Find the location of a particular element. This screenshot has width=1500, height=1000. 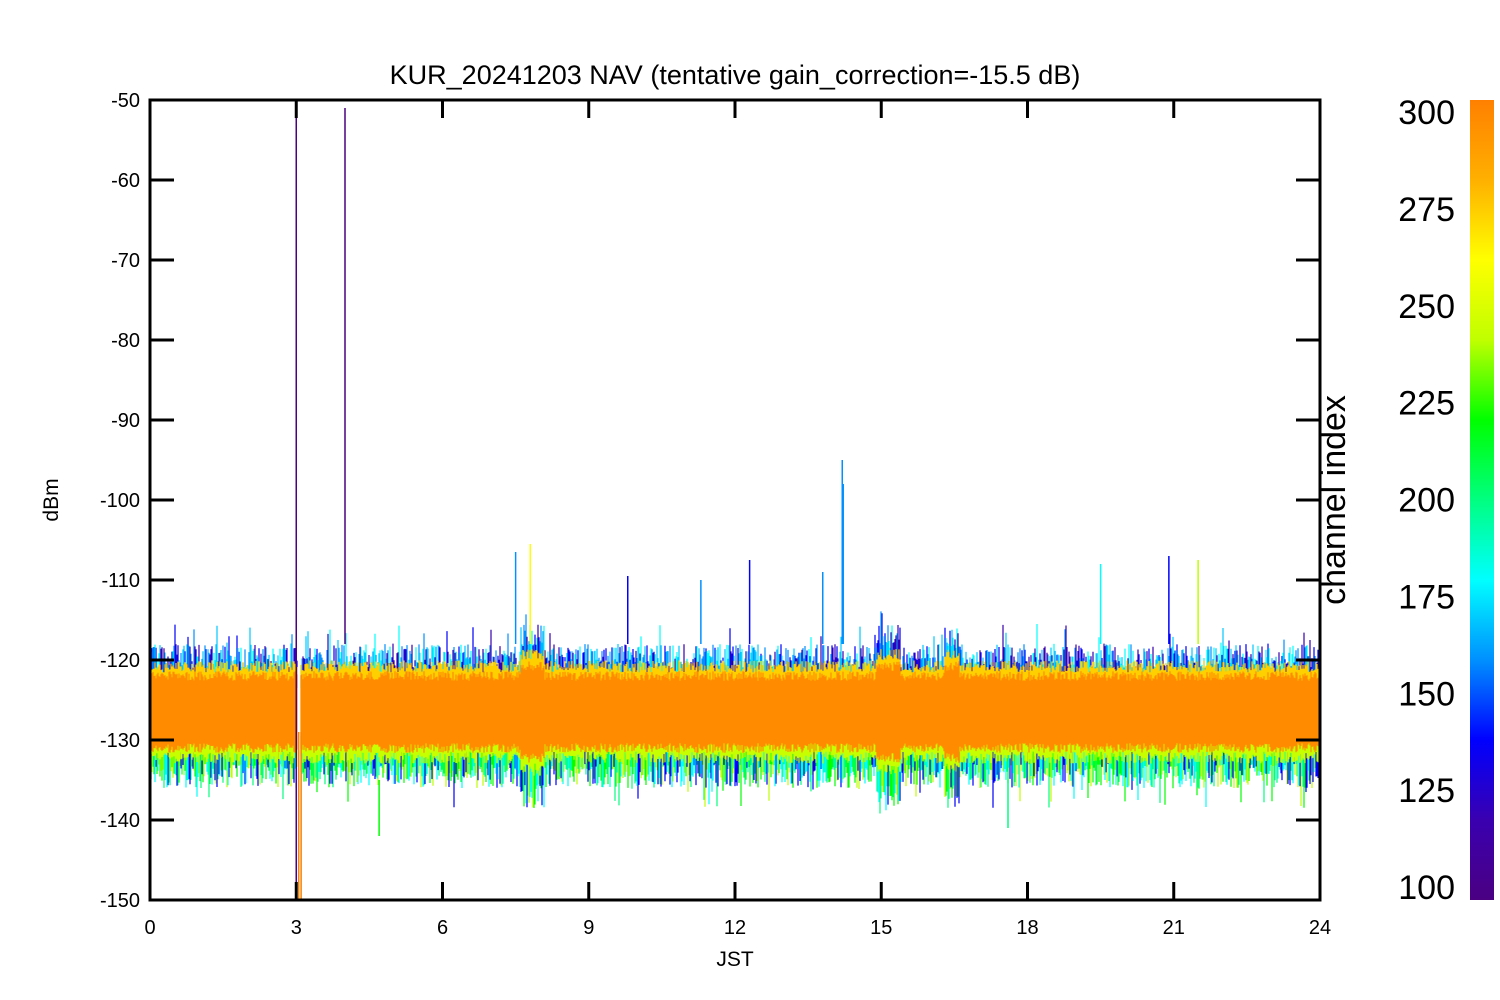

y-tick-label--80: -80 is located at coordinates (125, 341).